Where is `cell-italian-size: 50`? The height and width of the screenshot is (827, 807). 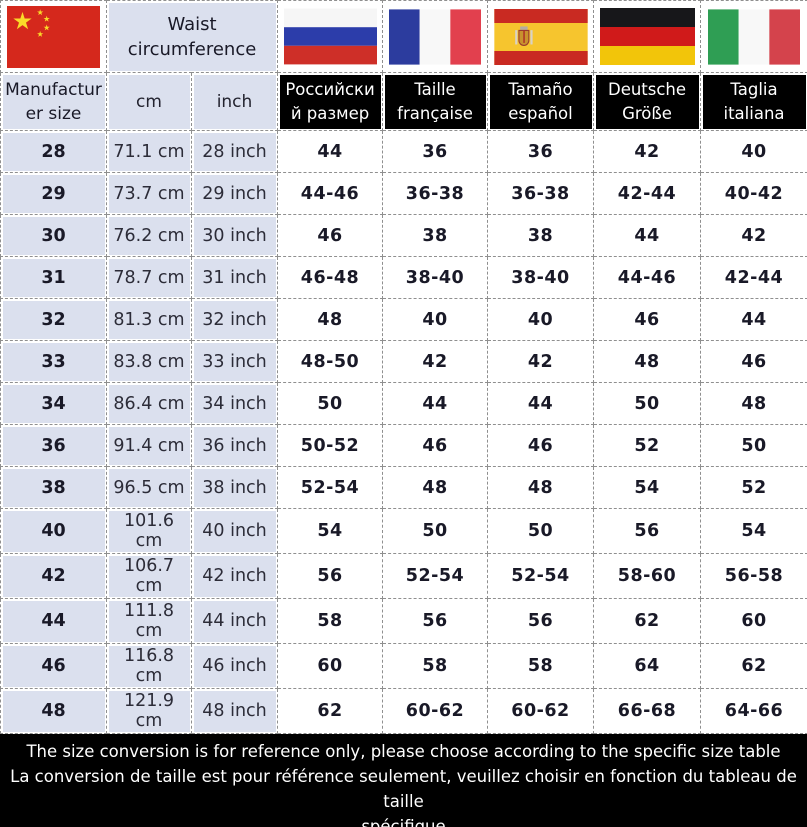
cell-italian-size: 50 is located at coordinates (753, 445).